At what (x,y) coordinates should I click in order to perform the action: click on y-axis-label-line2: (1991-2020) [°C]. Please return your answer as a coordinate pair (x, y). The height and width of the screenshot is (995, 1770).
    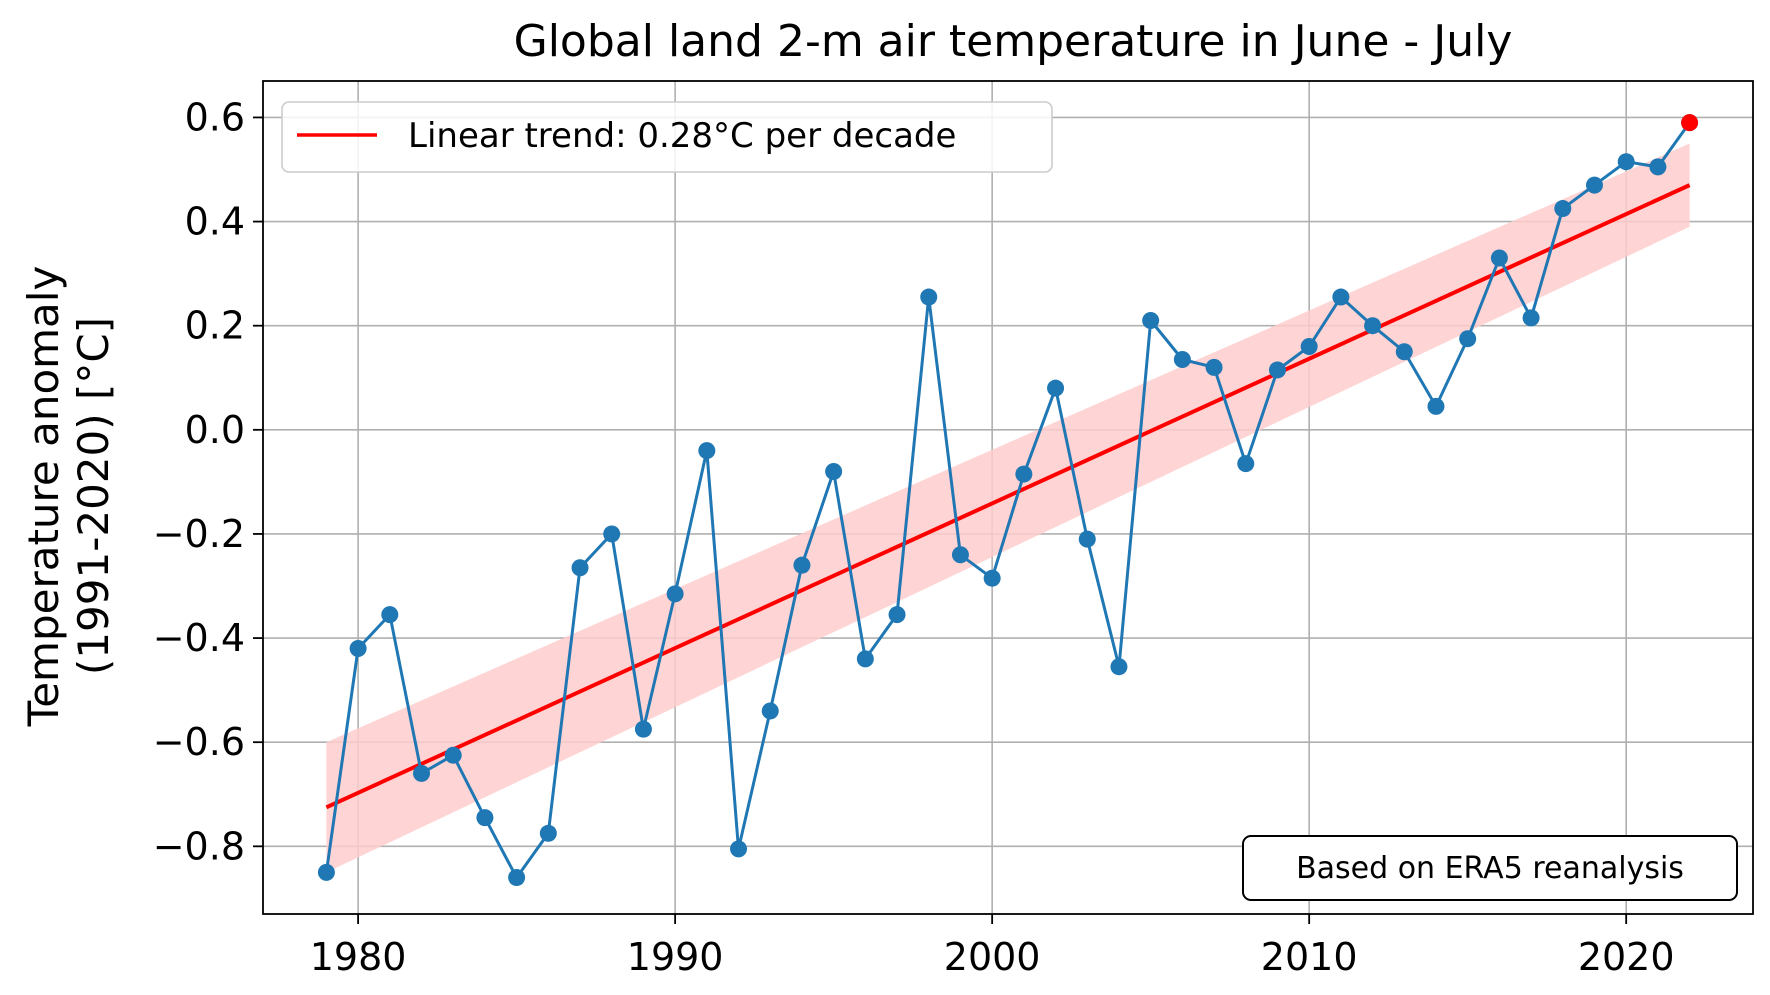
    Looking at the image, I should click on (93, 496).